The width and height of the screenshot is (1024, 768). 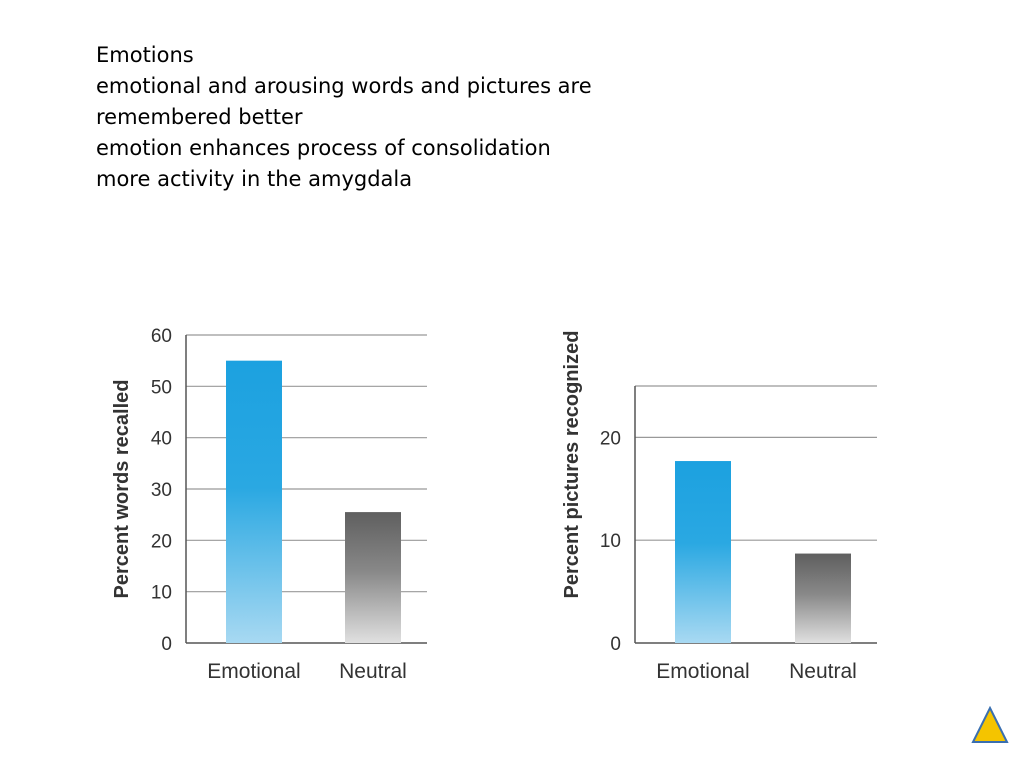 I want to click on slide-line: more activity in the amygdala, so click(x=254, y=179).